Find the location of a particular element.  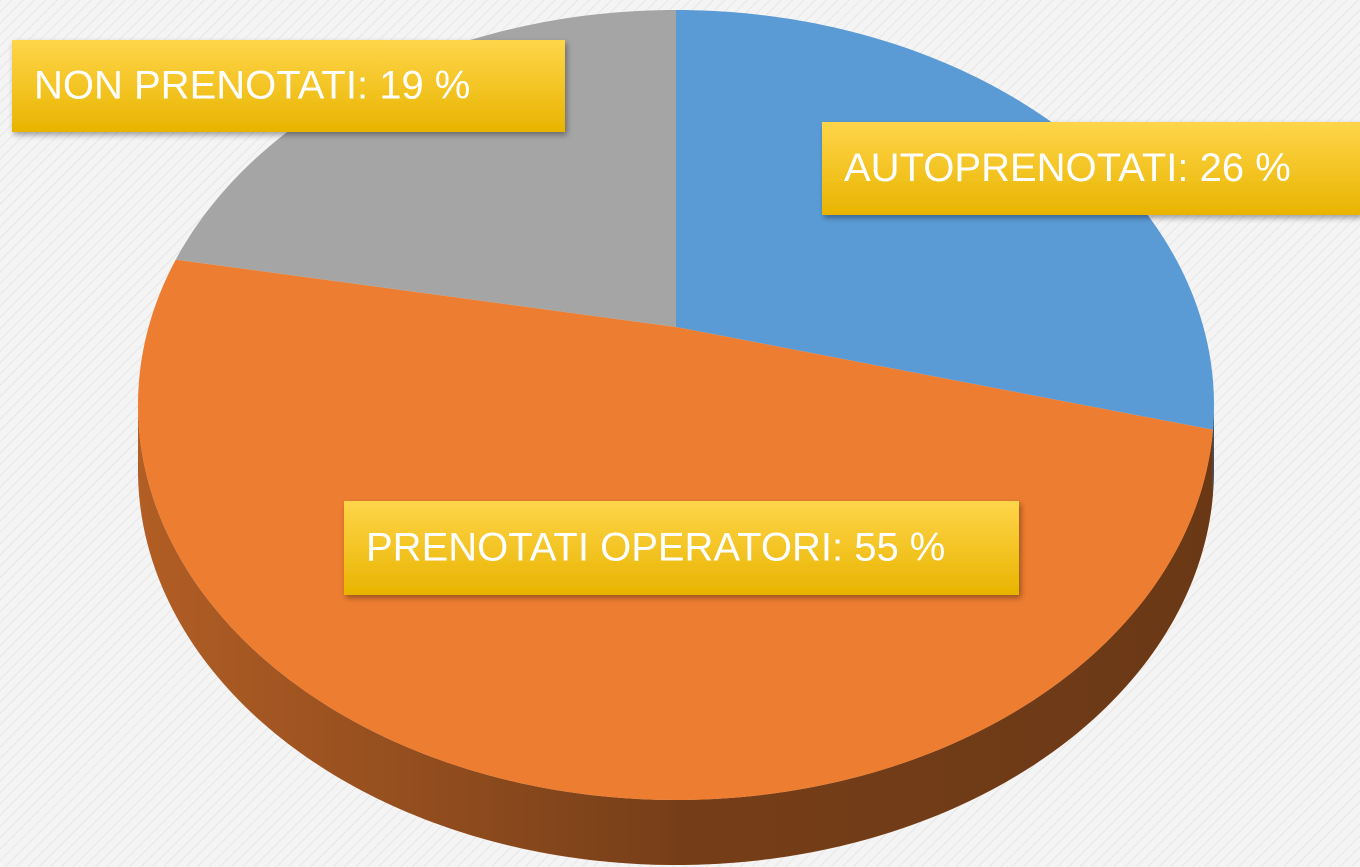

data-label: AUTOPRENOTATI: 26 % is located at coordinates (1091, 168).